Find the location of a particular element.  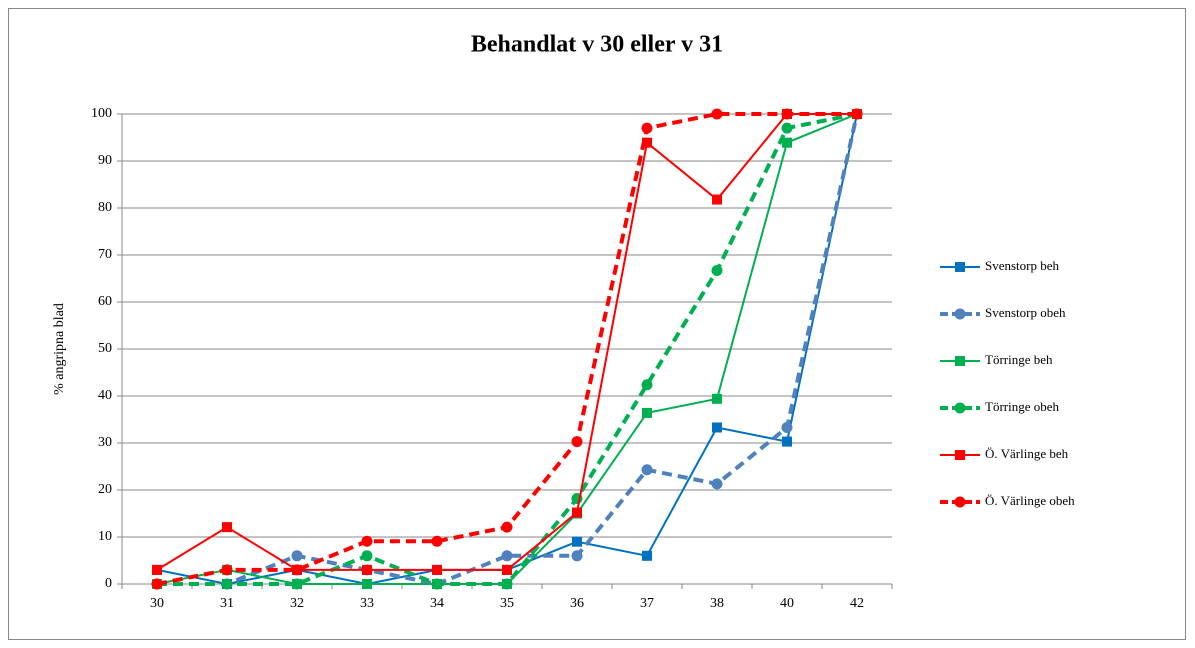

x-tick-label: 31 is located at coordinates (227, 603).